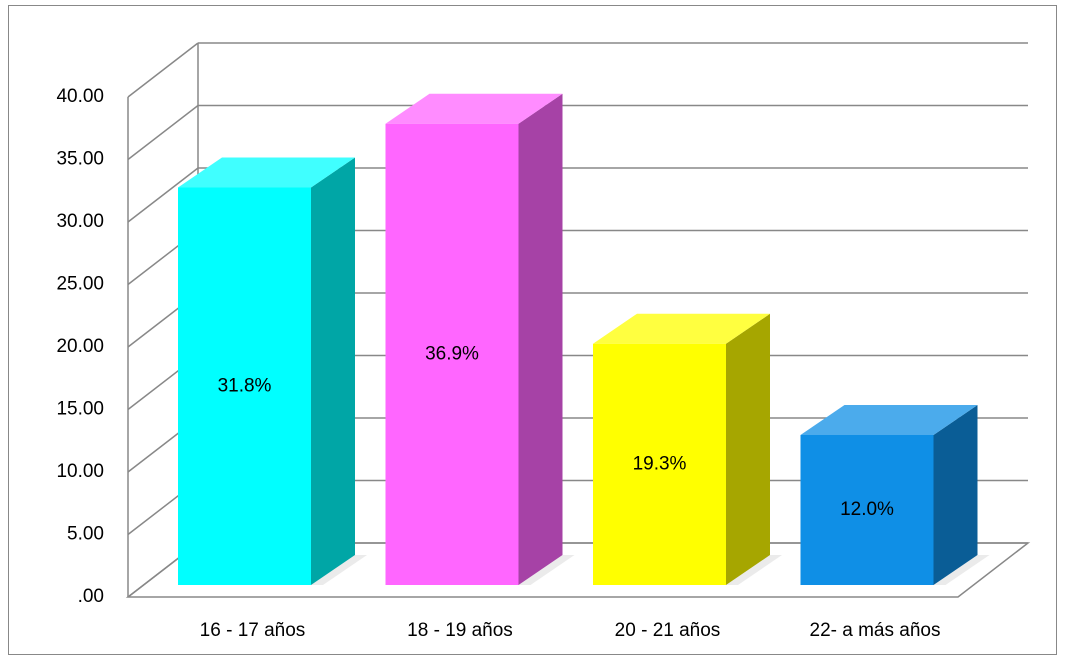 The width and height of the screenshot is (1065, 665). I want to click on value-label: 12.0%, so click(867, 509).